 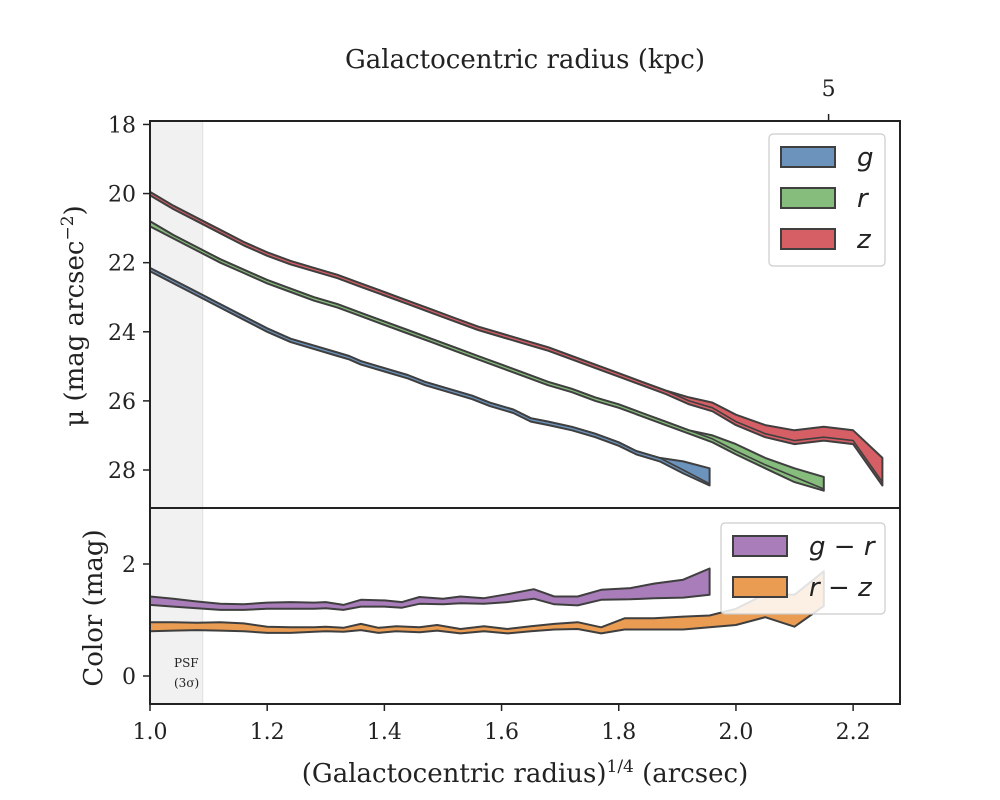 What do you see at coordinates (691, 774) in the screenshot?
I see `bottom-axis-title-unit: (arcsec)` at bounding box center [691, 774].